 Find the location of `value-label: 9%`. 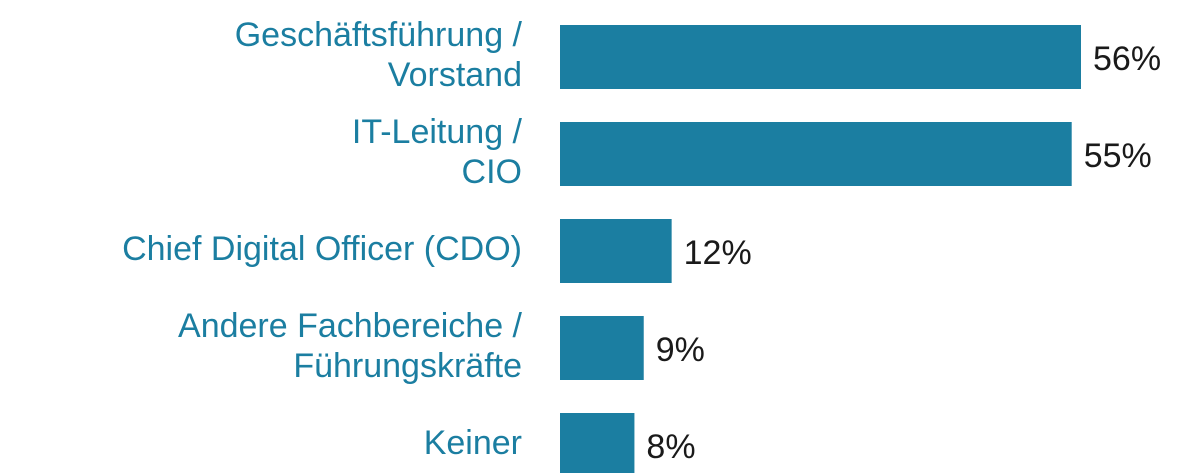

value-label: 9% is located at coordinates (680, 350).